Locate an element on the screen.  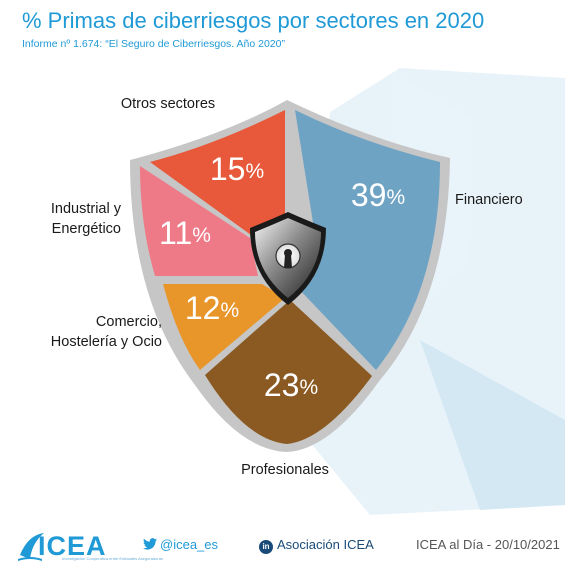
slice-industrial is located at coordinates (199, 221).